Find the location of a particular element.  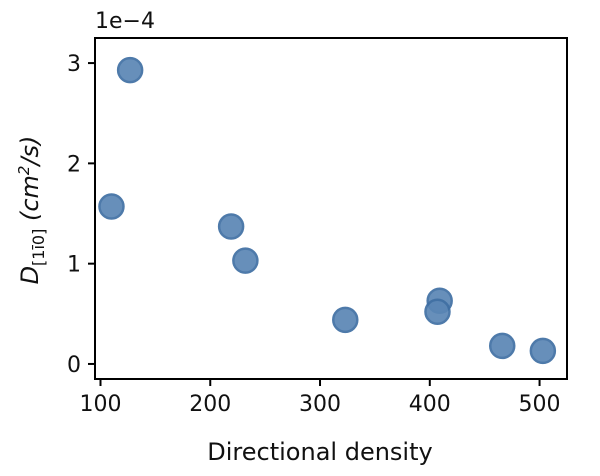

y-axis-label-units-prefix: (cm is located at coordinates (30, 202).